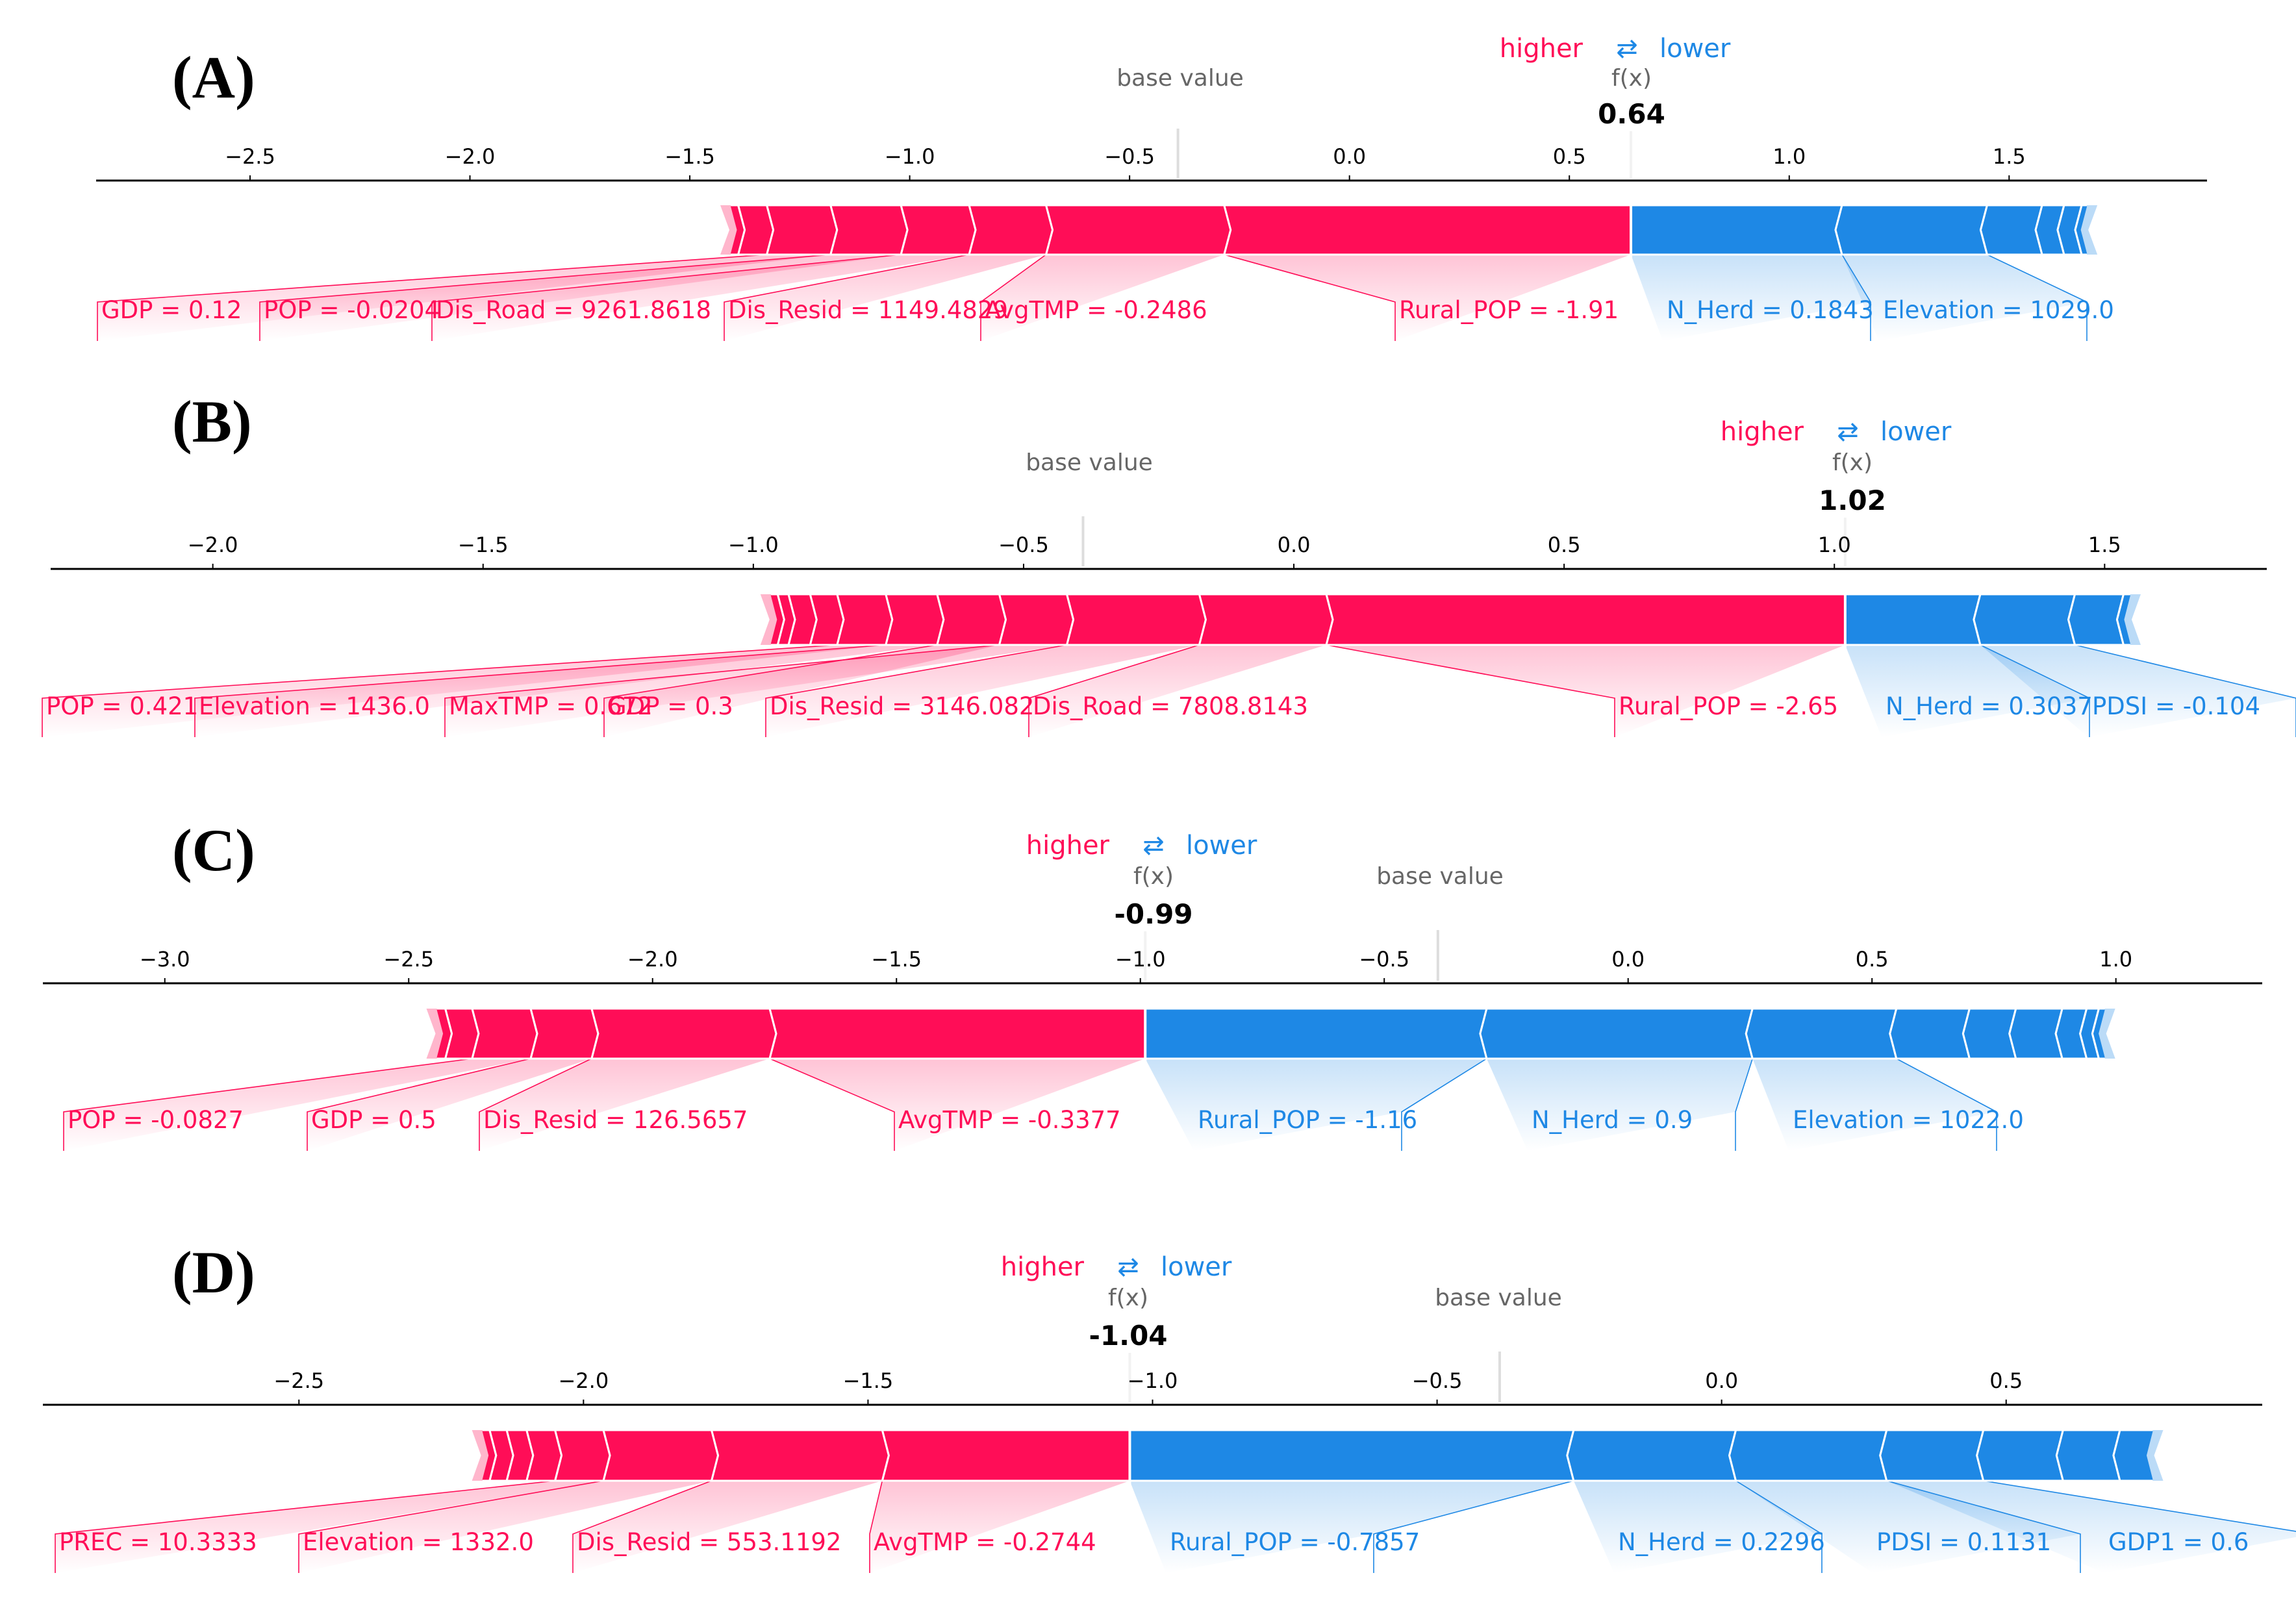 Image resolution: width=2296 pixels, height=1610 pixels. I want to click on force-bars, so click(1450, 650).